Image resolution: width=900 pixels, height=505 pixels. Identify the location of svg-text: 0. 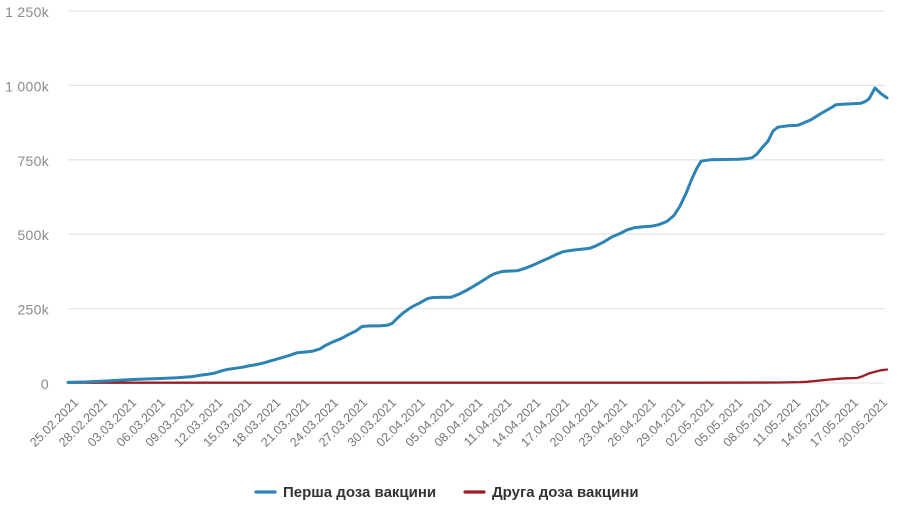
(45, 384).